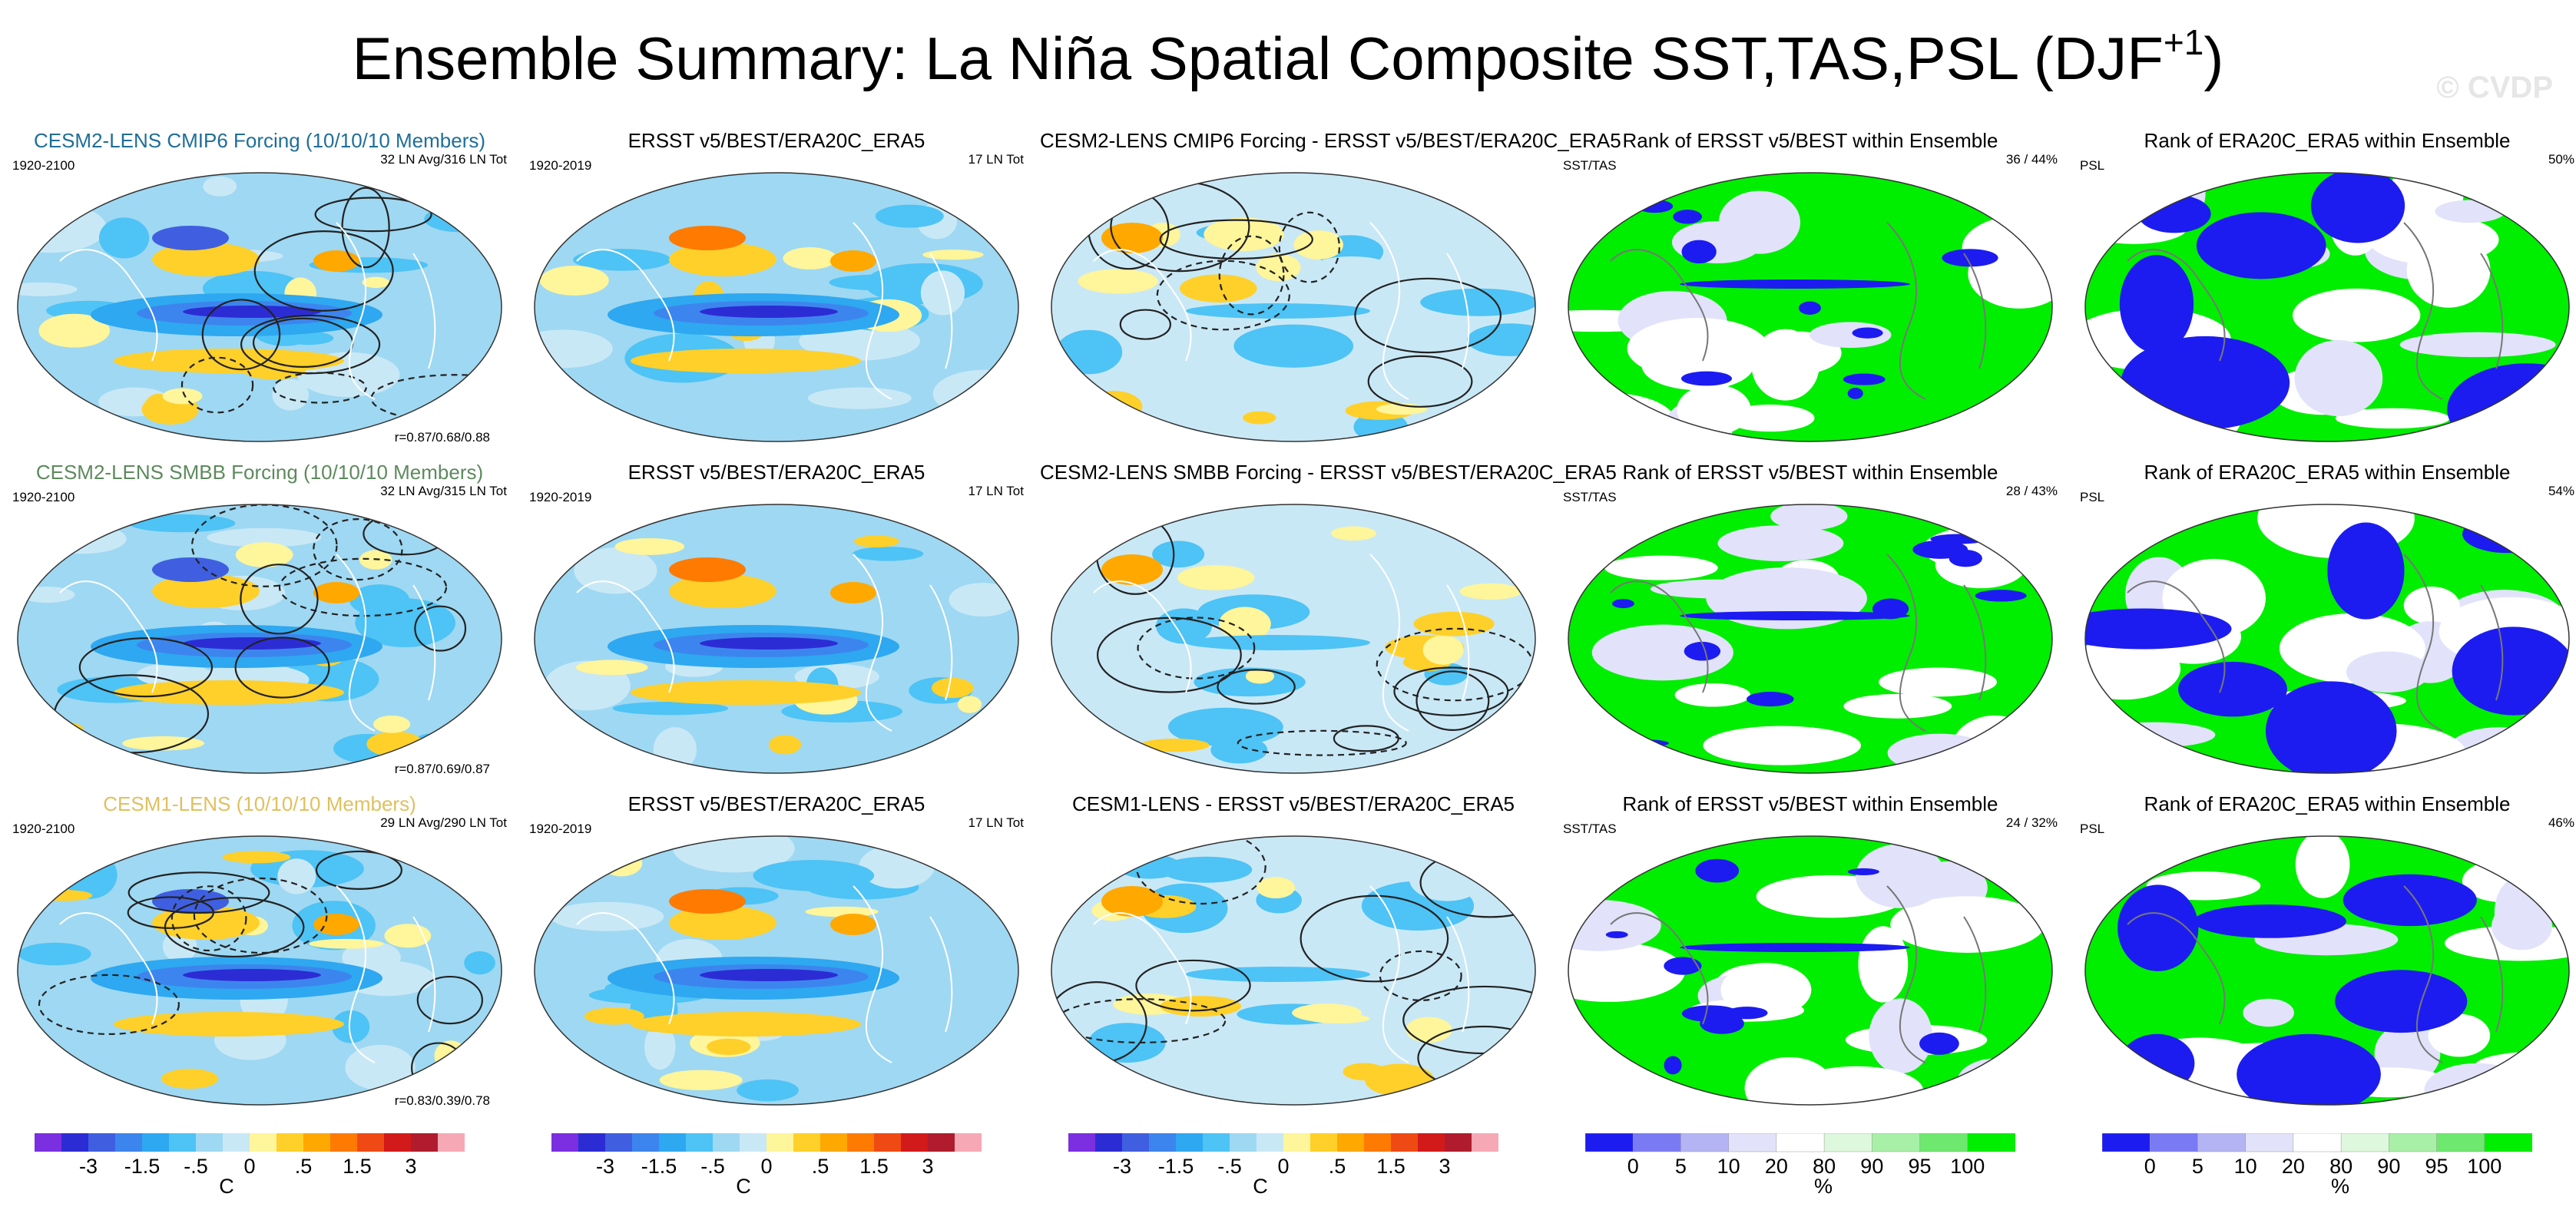  Describe the element at coordinates (2327, 472) in the screenshot. I see `panel-title: Rank of ERA20C_ERA5 within Ensemble` at that location.